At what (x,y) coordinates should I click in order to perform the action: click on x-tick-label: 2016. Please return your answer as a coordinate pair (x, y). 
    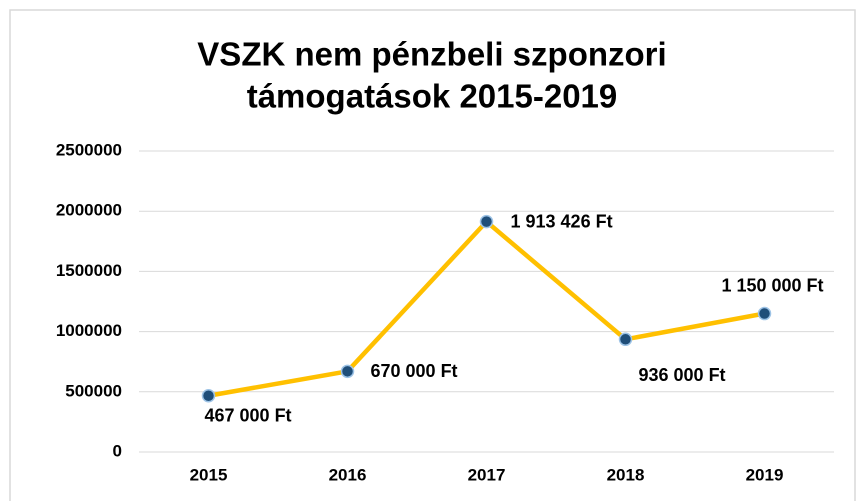
    Looking at the image, I should click on (348, 474).